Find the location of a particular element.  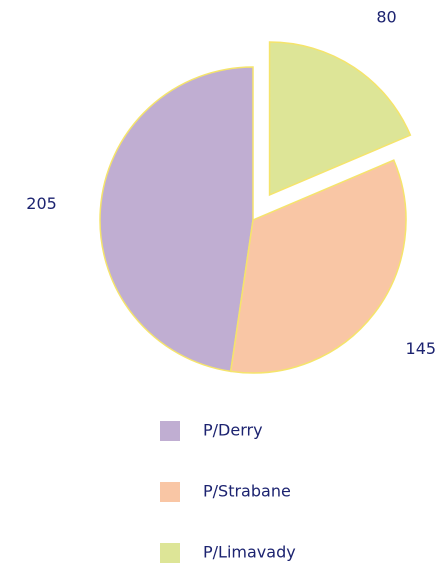

data-label: 205 is located at coordinates (41, 203).